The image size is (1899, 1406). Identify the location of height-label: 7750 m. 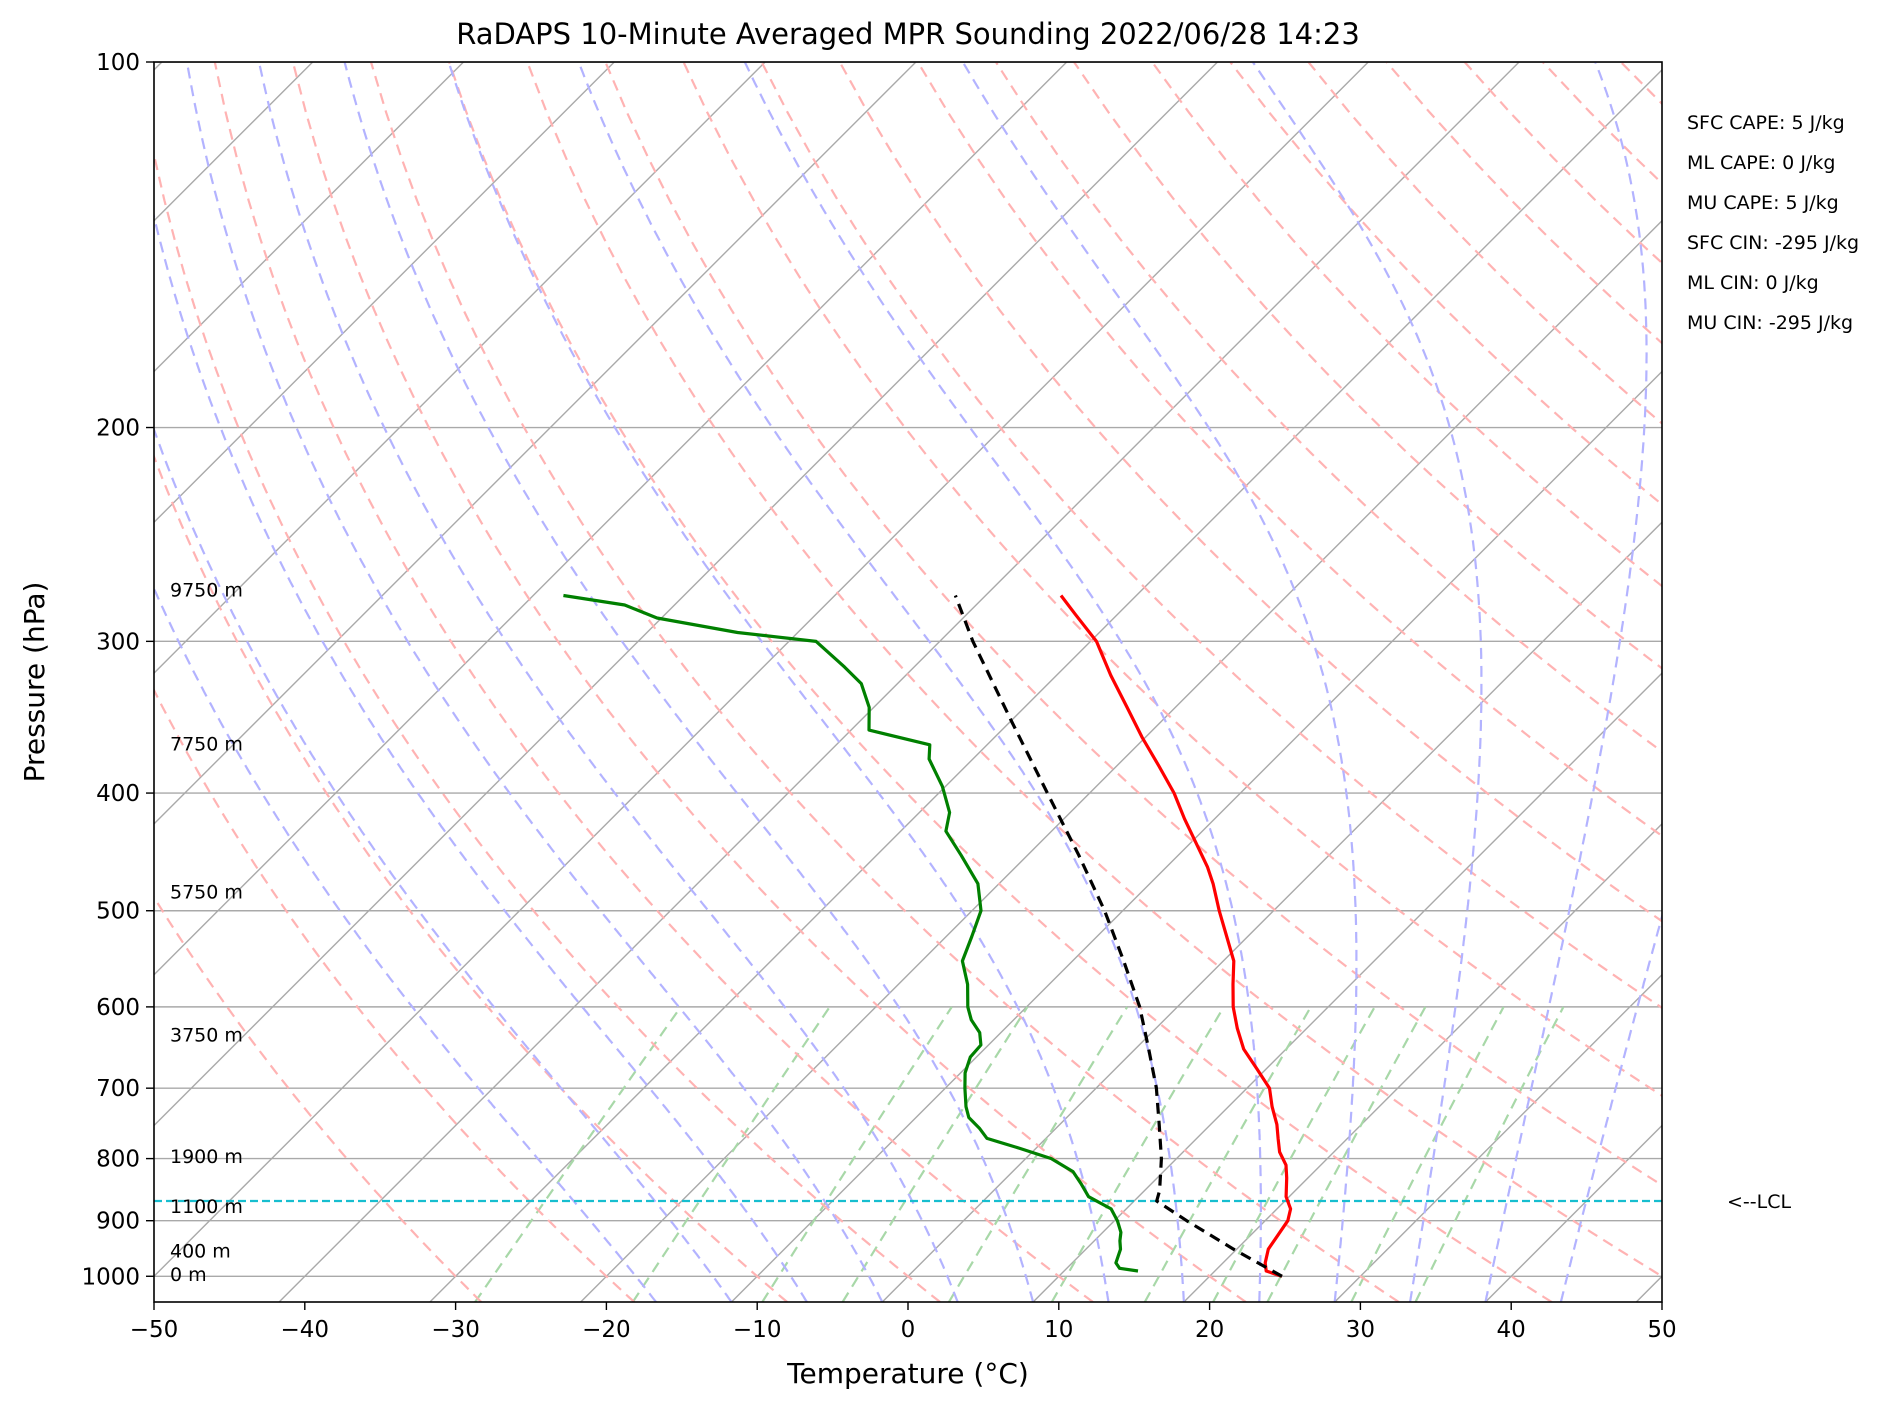
(206, 744).